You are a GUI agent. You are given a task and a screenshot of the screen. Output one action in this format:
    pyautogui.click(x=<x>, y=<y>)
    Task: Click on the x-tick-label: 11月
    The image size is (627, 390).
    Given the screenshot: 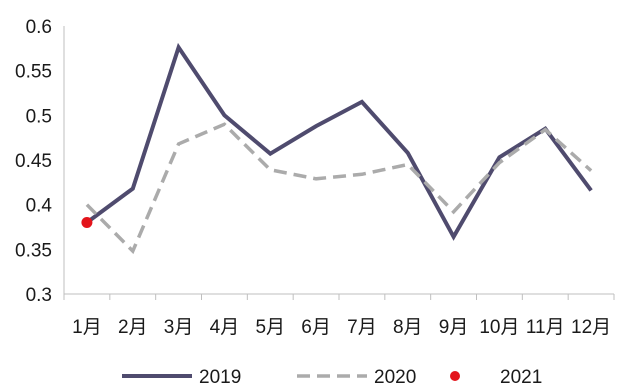 What is the action you would take?
    pyautogui.click(x=545, y=327)
    